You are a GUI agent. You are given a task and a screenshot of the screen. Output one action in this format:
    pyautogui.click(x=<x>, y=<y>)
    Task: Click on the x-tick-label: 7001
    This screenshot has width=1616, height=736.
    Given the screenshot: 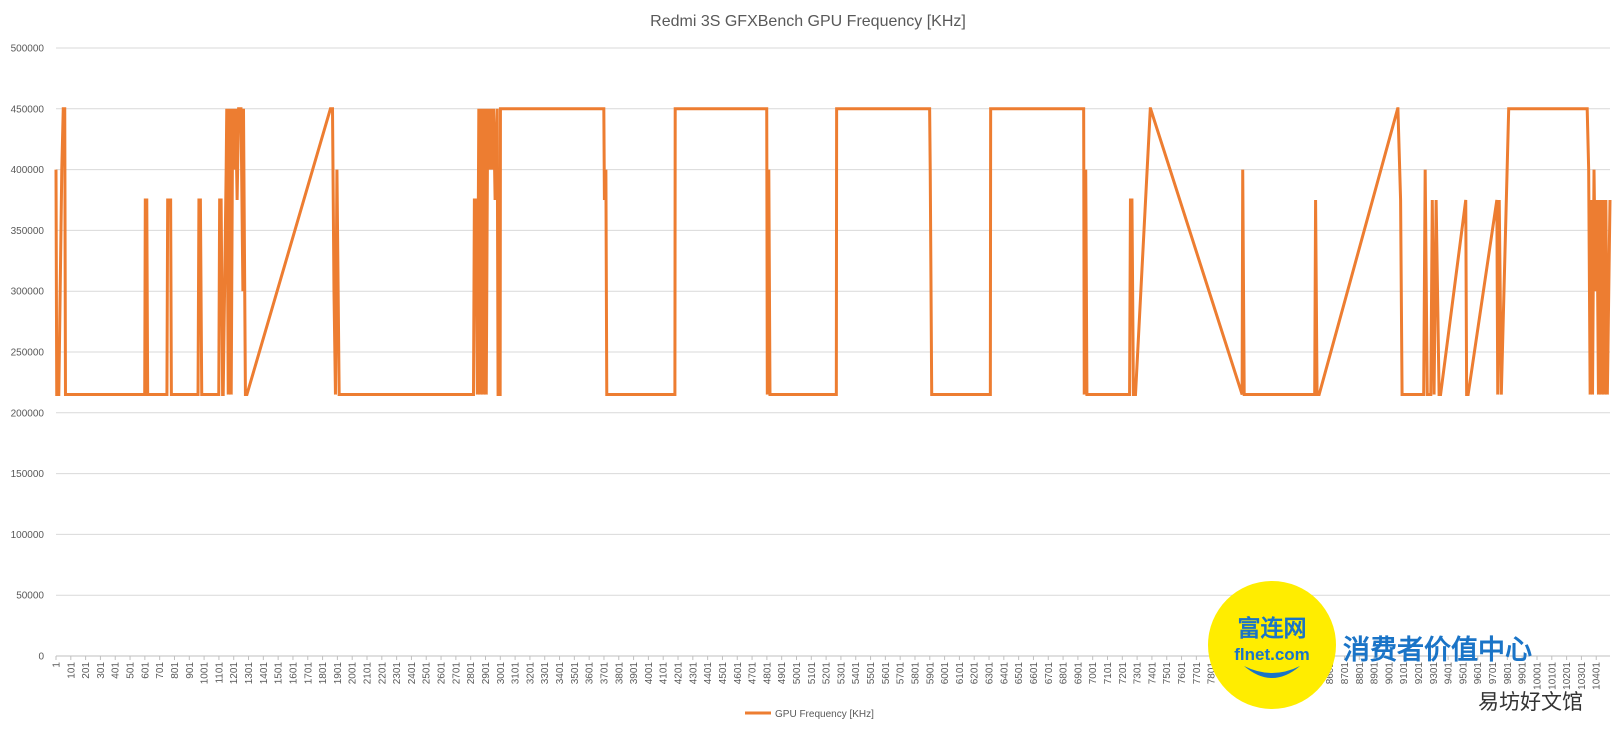 What is the action you would take?
    pyautogui.click(x=1093, y=673)
    